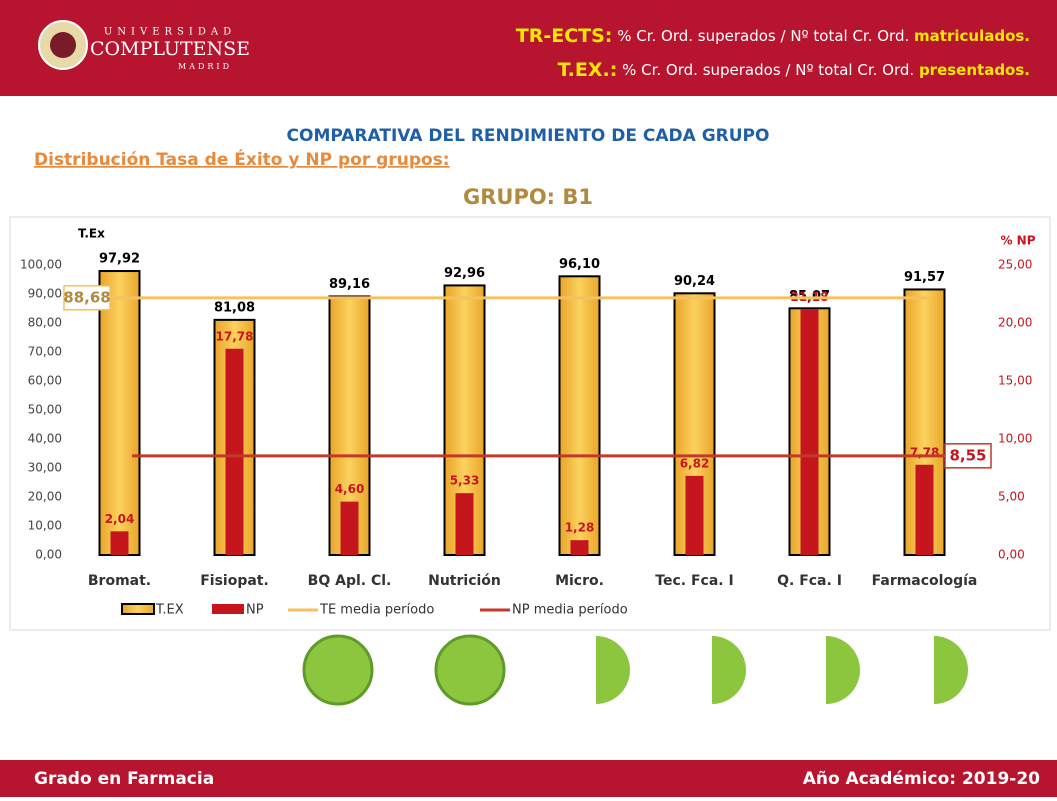  I want to click on footer-left: Grado en Farmacia, so click(124, 779).